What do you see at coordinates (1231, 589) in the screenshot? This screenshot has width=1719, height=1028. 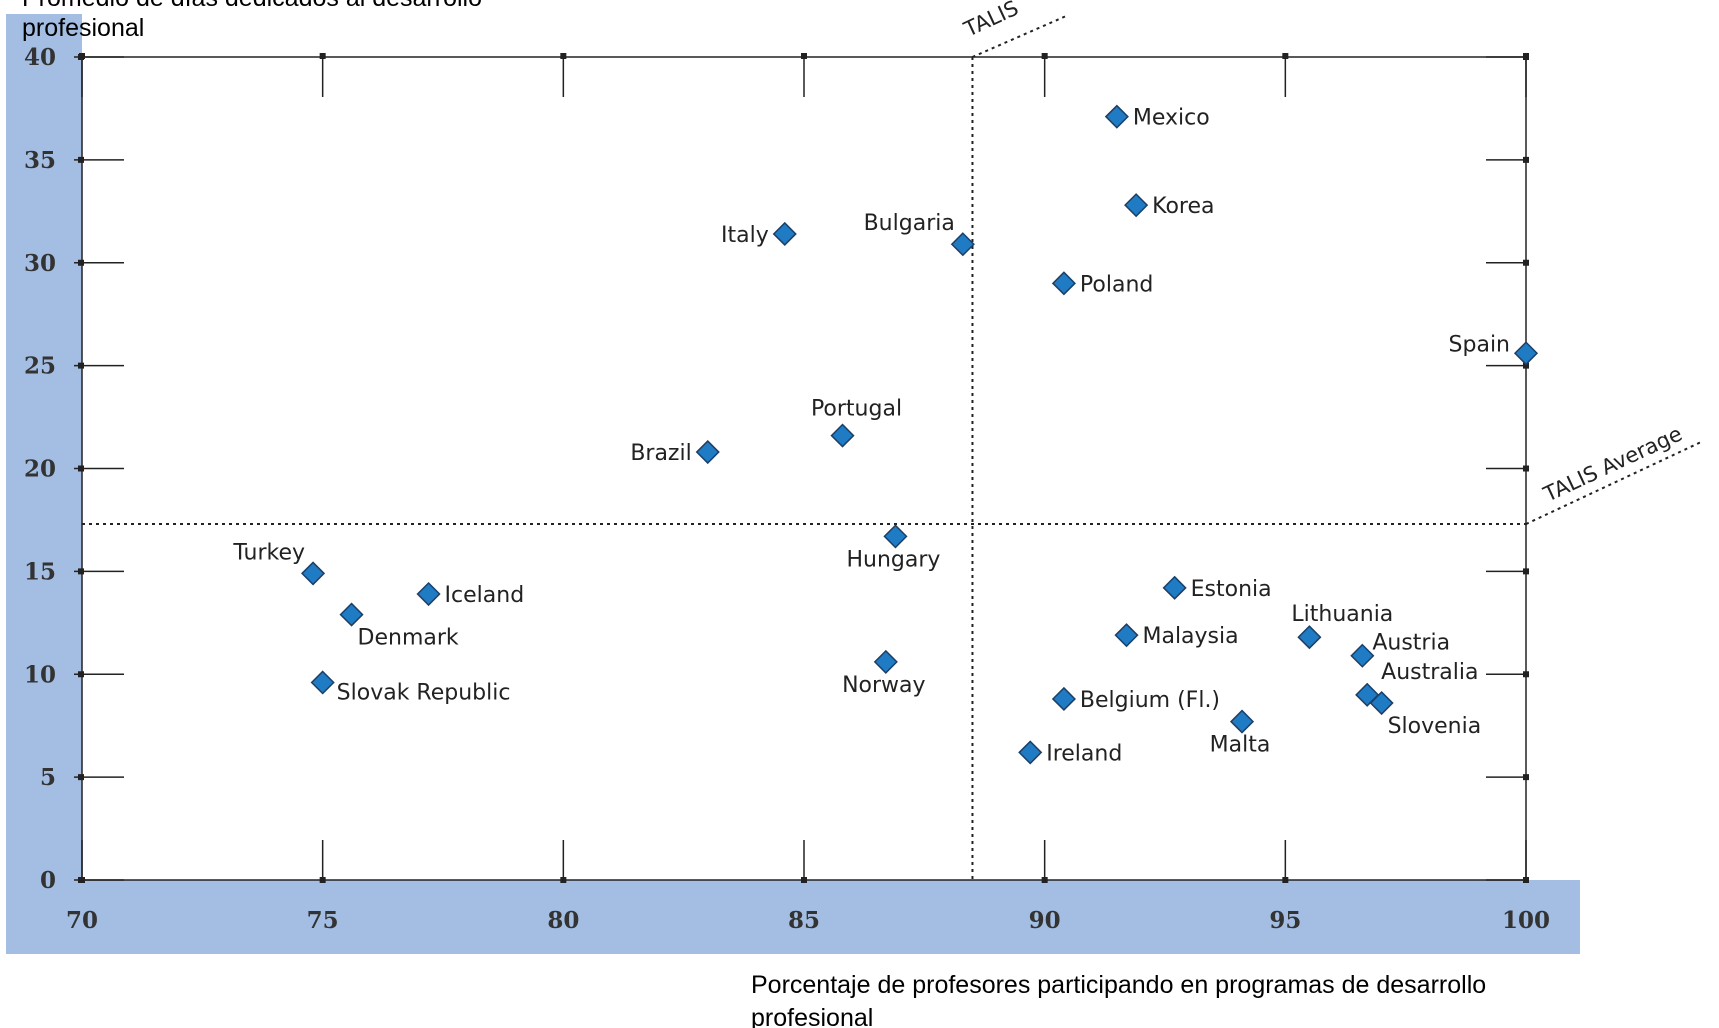 I see `data-point-label: Estonia` at bounding box center [1231, 589].